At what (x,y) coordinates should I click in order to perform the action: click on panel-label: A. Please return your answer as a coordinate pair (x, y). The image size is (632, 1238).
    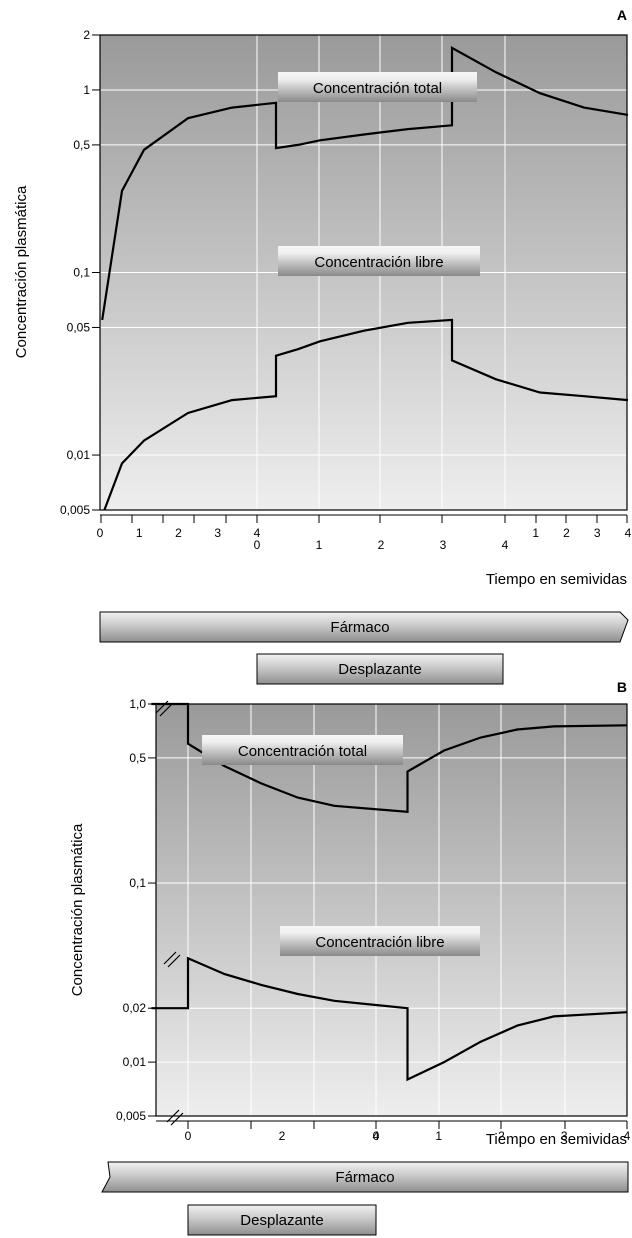
    Looking at the image, I should click on (622, 15).